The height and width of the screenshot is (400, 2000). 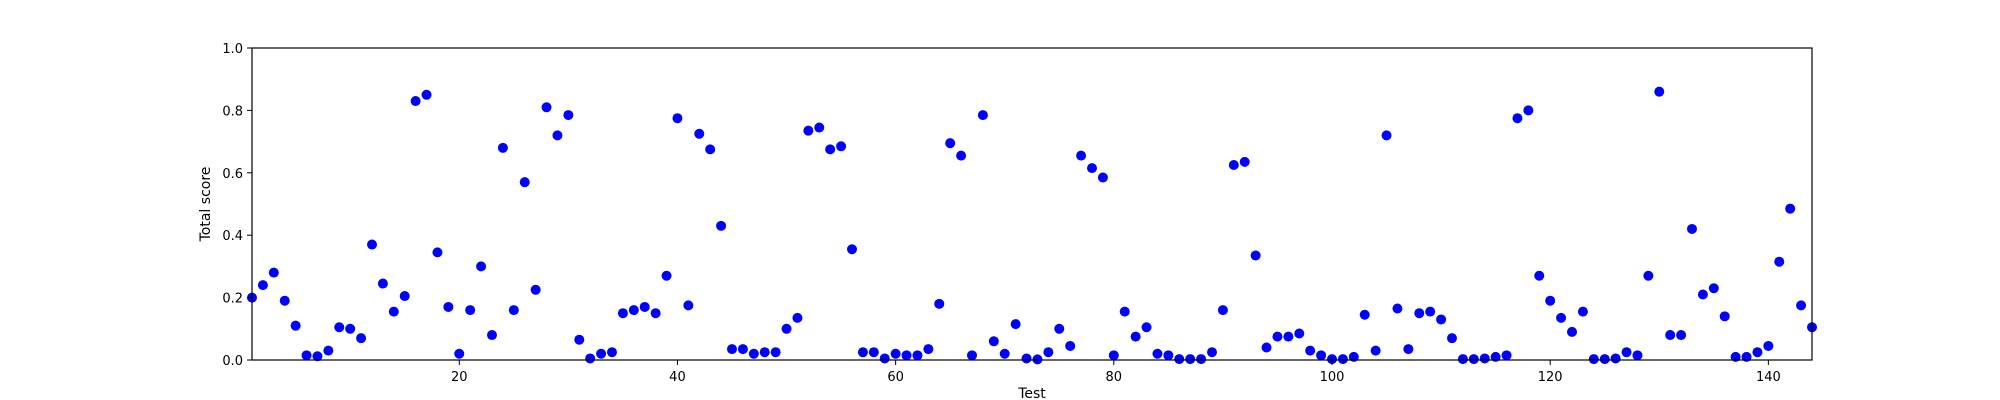 I want to click on y-tick-label: 0.6, so click(x=232, y=174).